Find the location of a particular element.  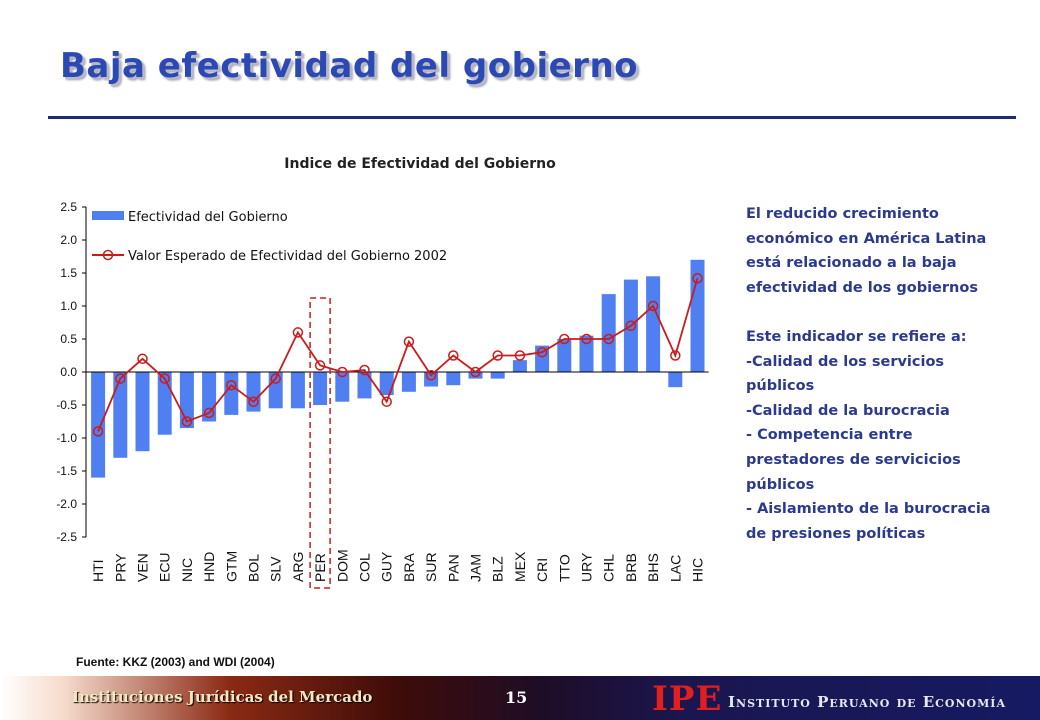

title-divider is located at coordinates (532, 117).